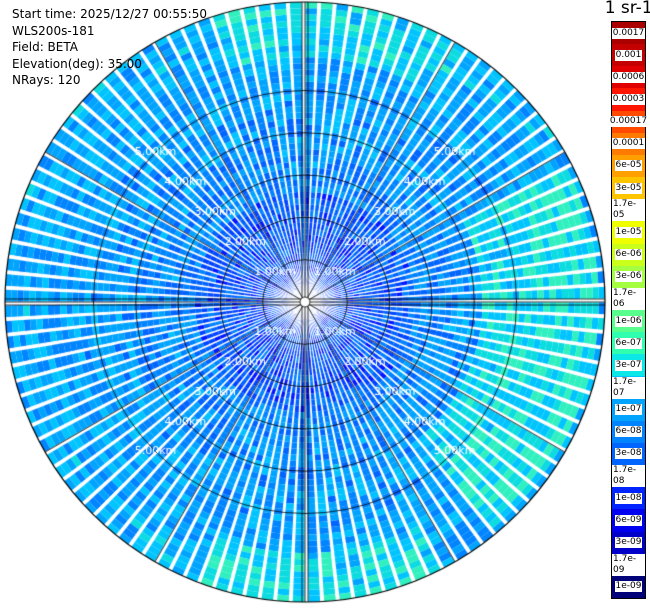  I want to click on colorbar-step: 1e-06, so click(628, 321).